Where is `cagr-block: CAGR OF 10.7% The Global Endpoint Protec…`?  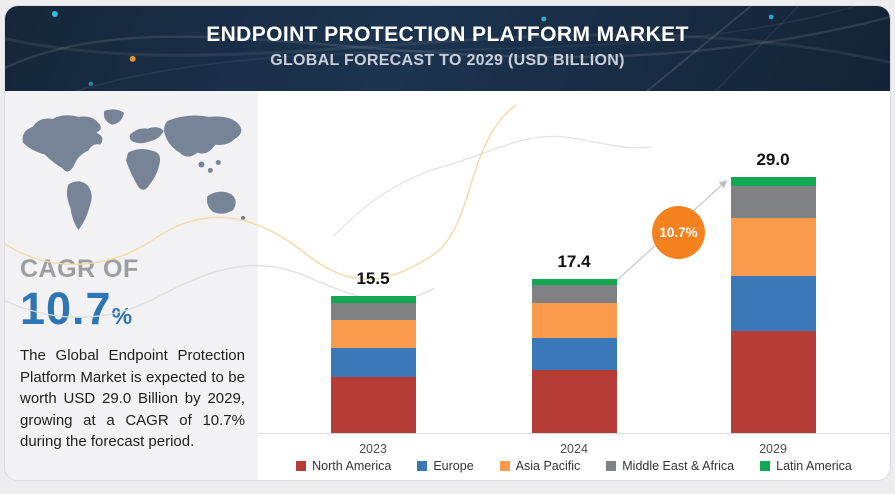
cagr-block: CAGR OF 10.7% The Global Endpoint Protec… is located at coordinates (132, 354).